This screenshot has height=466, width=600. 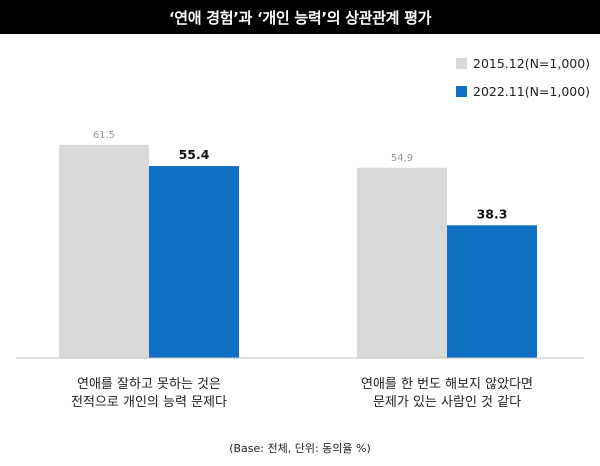 What do you see at coordinates (149, 384) in the screenshot?
I see `category-label-1-line-1: 연애를 잘하고 못하는 것은` at bounding box center [149, 384].